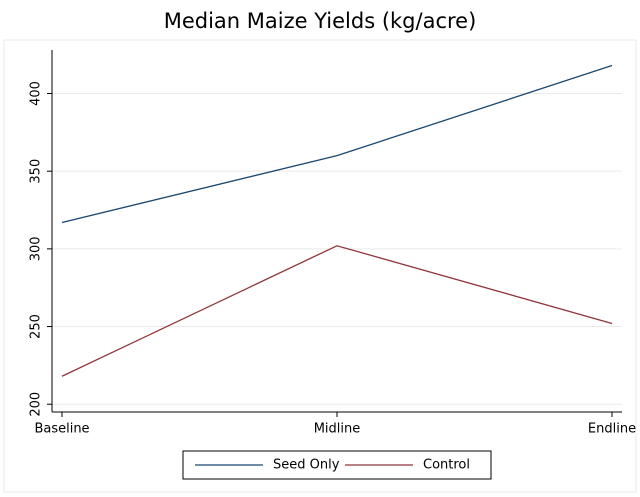  What do you see at coordinates (320, 21) in the screenshot?
I see `chart-title: Median Maize Yields (kg/acre)` at bounding box center [320, 21].